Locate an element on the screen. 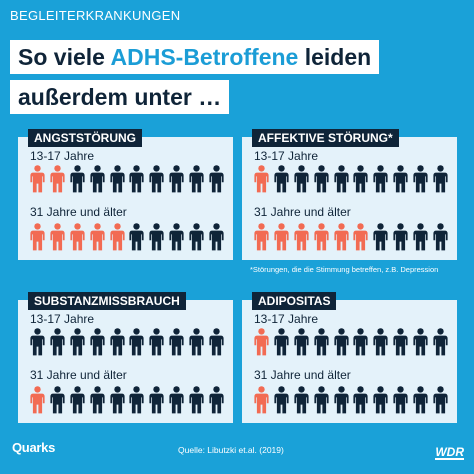 The height and width of the screenshot is (474, 474). headline-prefix: So viele is located at coordinates (64, 57).